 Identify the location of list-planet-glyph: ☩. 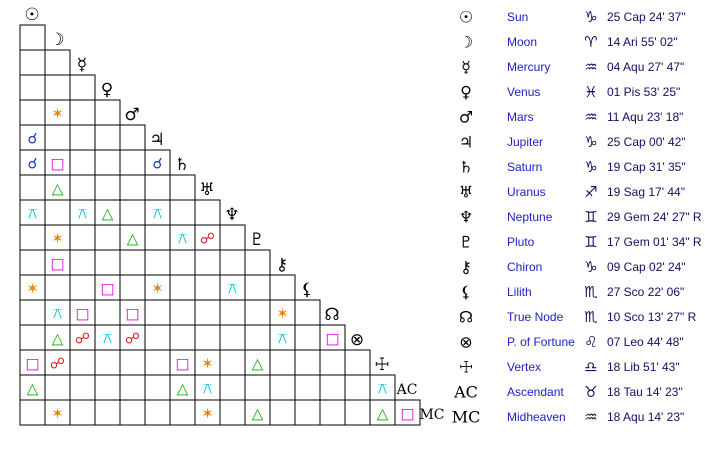
(466, 367).